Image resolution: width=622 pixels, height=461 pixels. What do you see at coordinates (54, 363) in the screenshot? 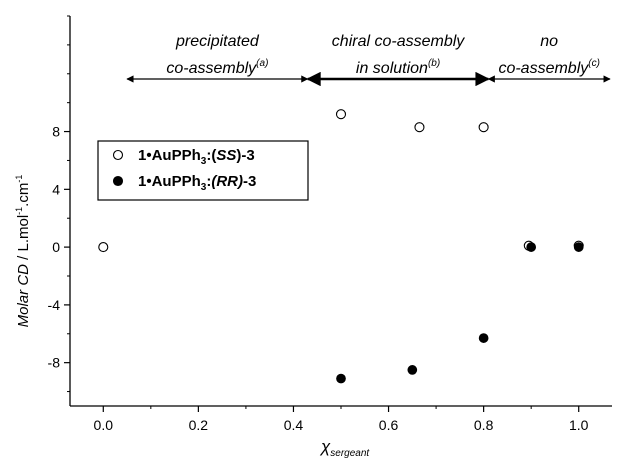
I see `y-tick-label: -8` at bounding box center [54, 363].